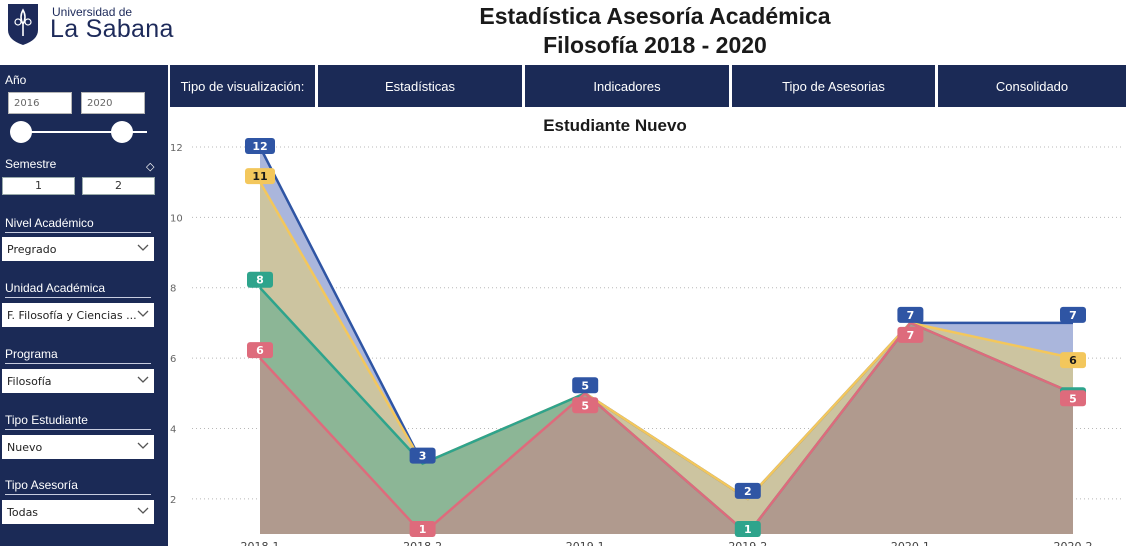 This screenshot has height=546, width=1126. What do you see at coordinates (78, 355) in the screenshot?
I see `programa-label: Programa` at bounding box center [78, 355].